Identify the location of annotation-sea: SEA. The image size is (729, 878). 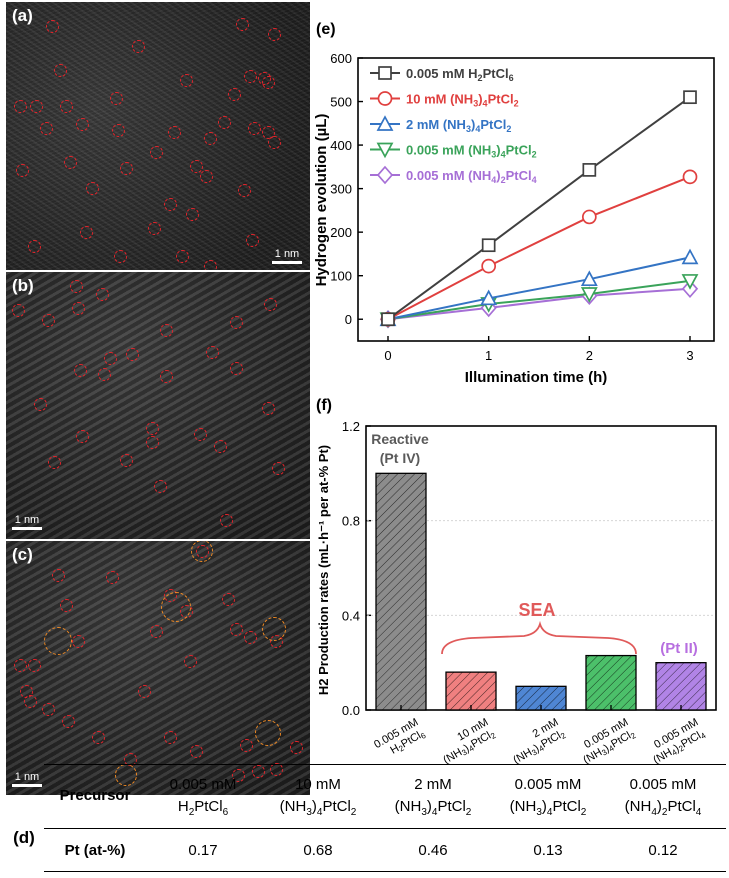
(536, 610).